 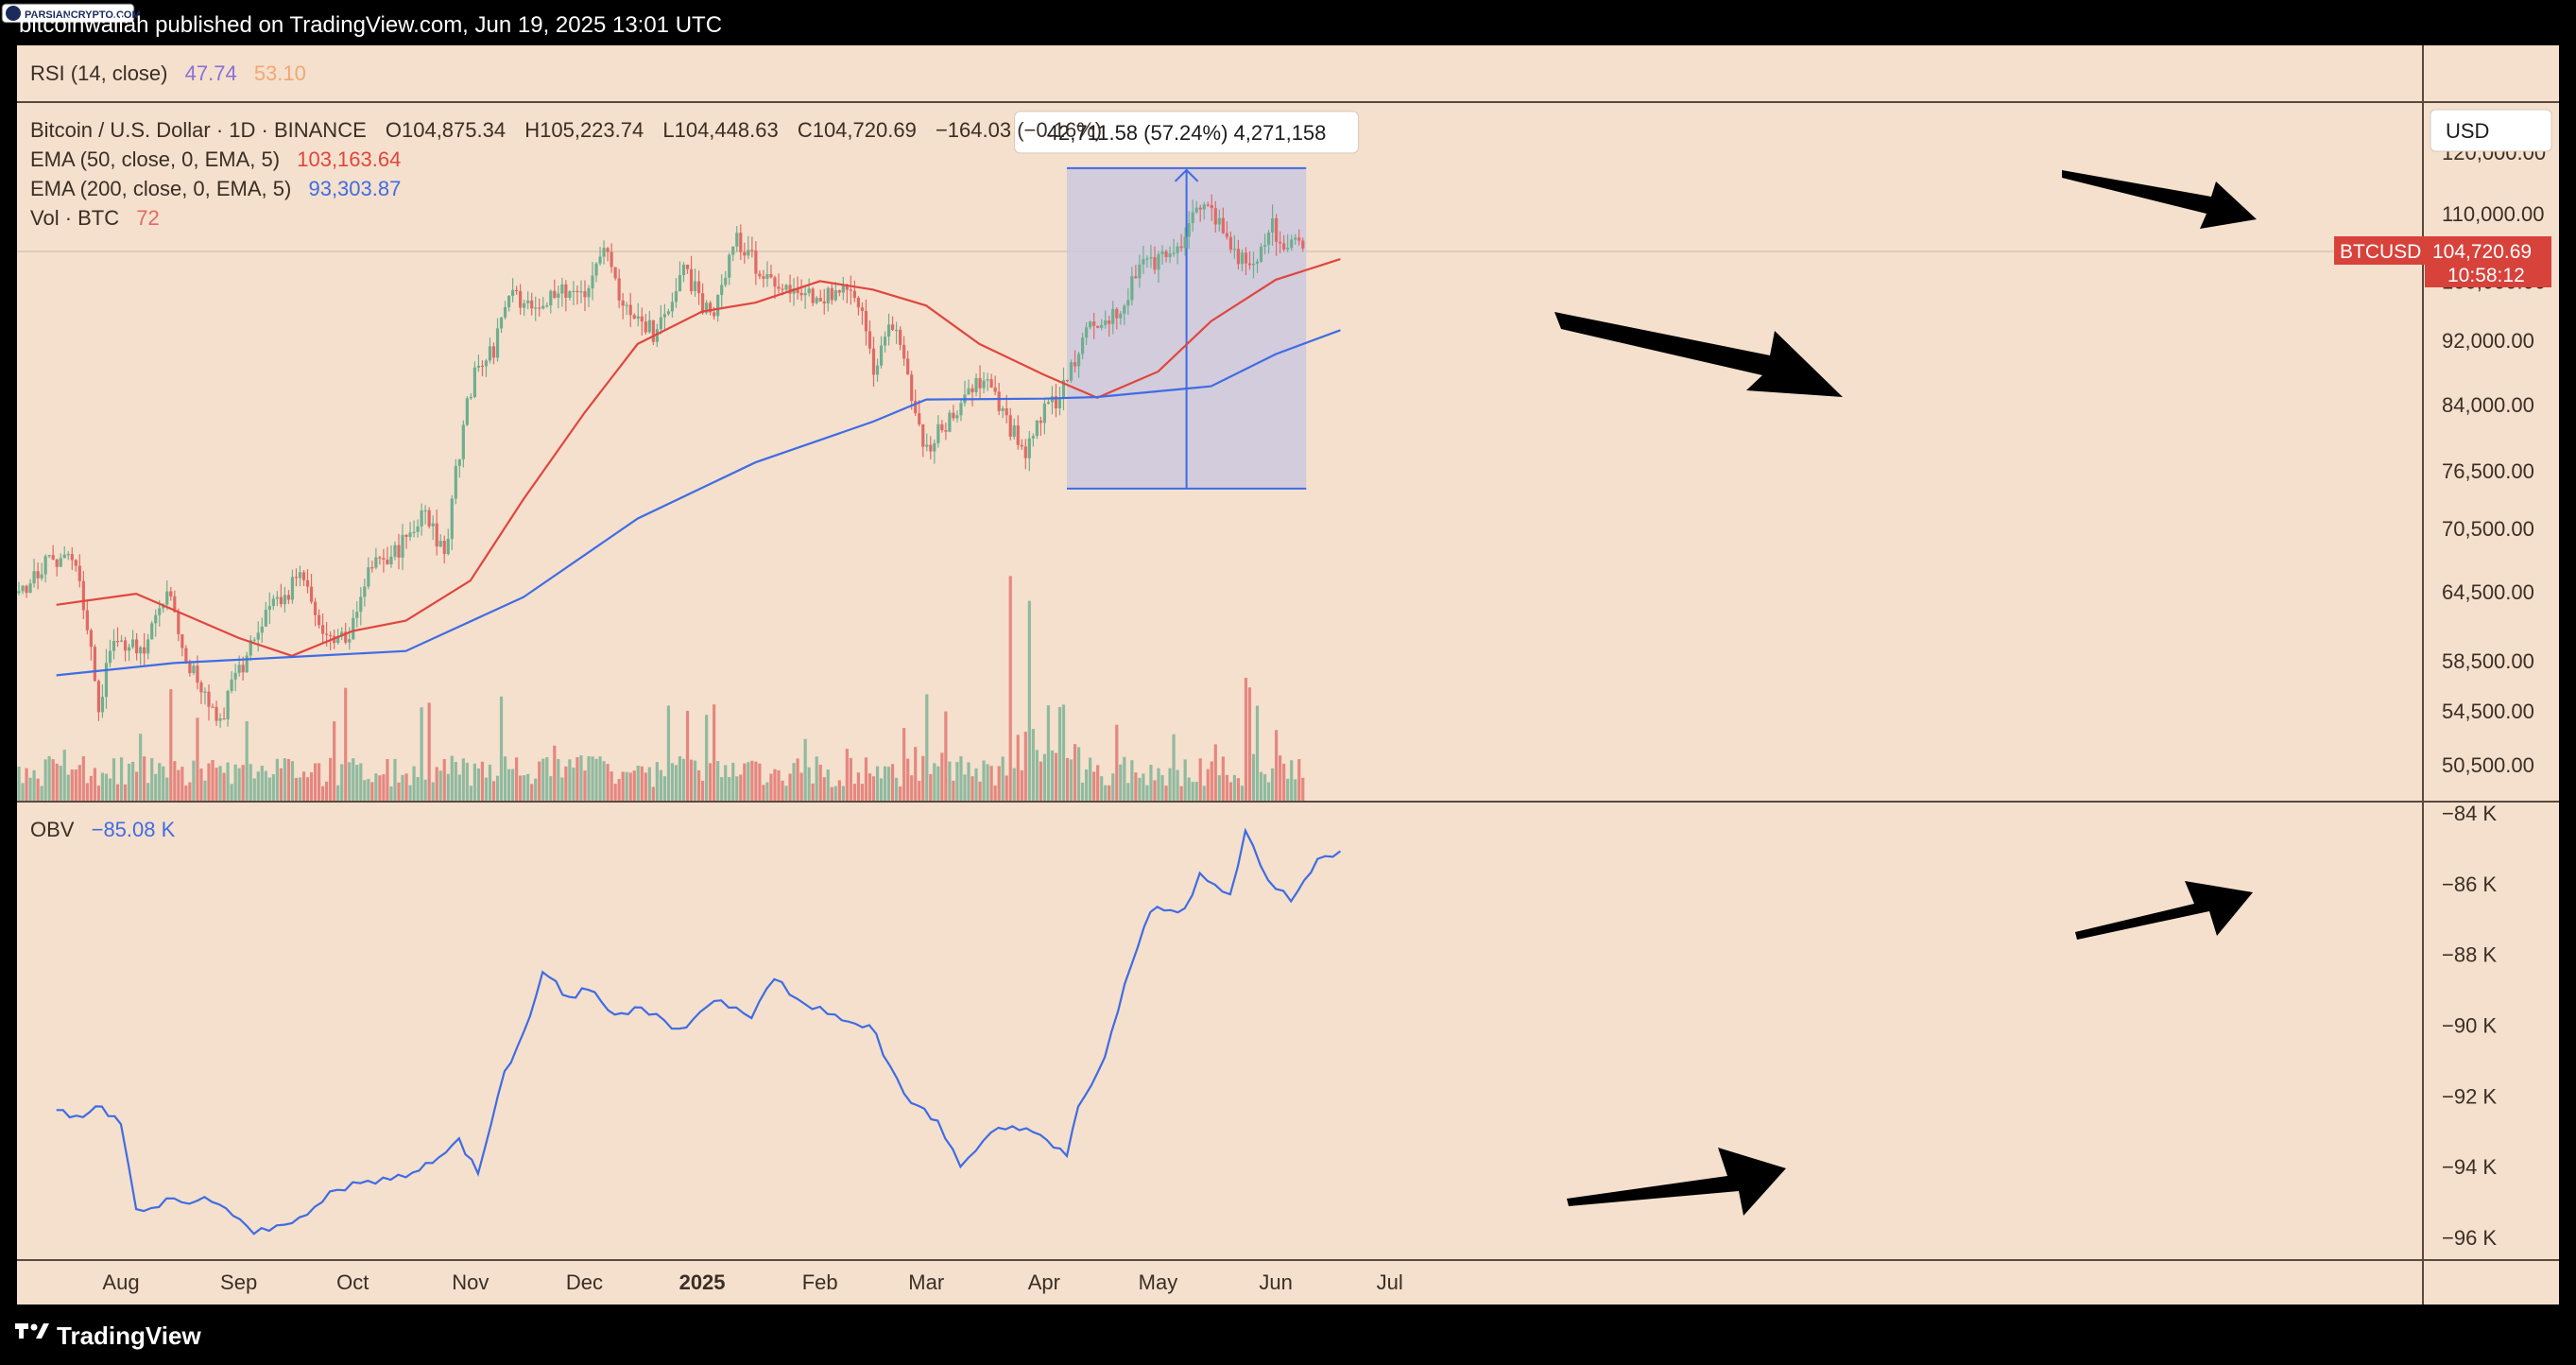 What do you see at coordinates (2482, 252) in the screenshot?
I see `price-tag-price: 104,720.69` at bounding box center [2482, 252].